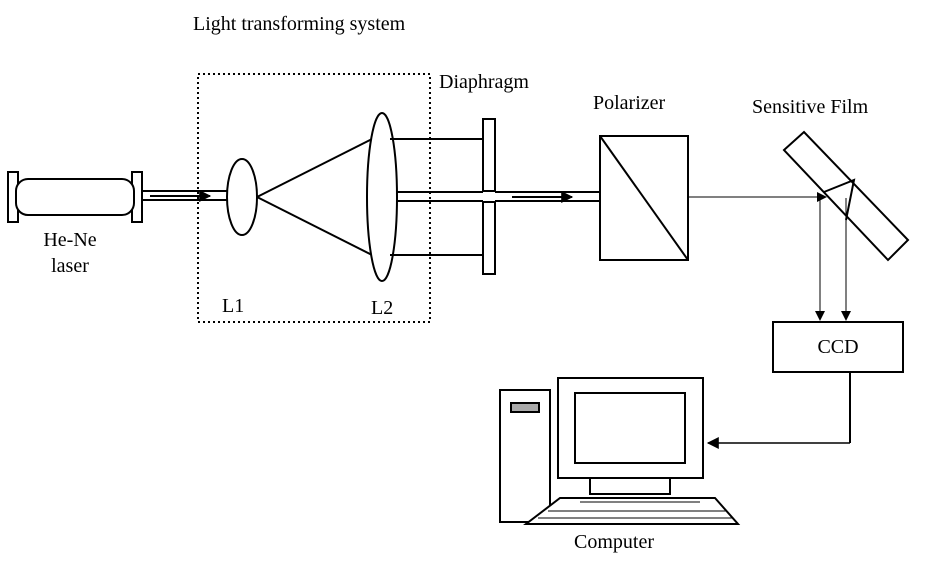  Describe the element at coordinates (436, 197) in the screenshot. I see `collimated-beam` at that location.